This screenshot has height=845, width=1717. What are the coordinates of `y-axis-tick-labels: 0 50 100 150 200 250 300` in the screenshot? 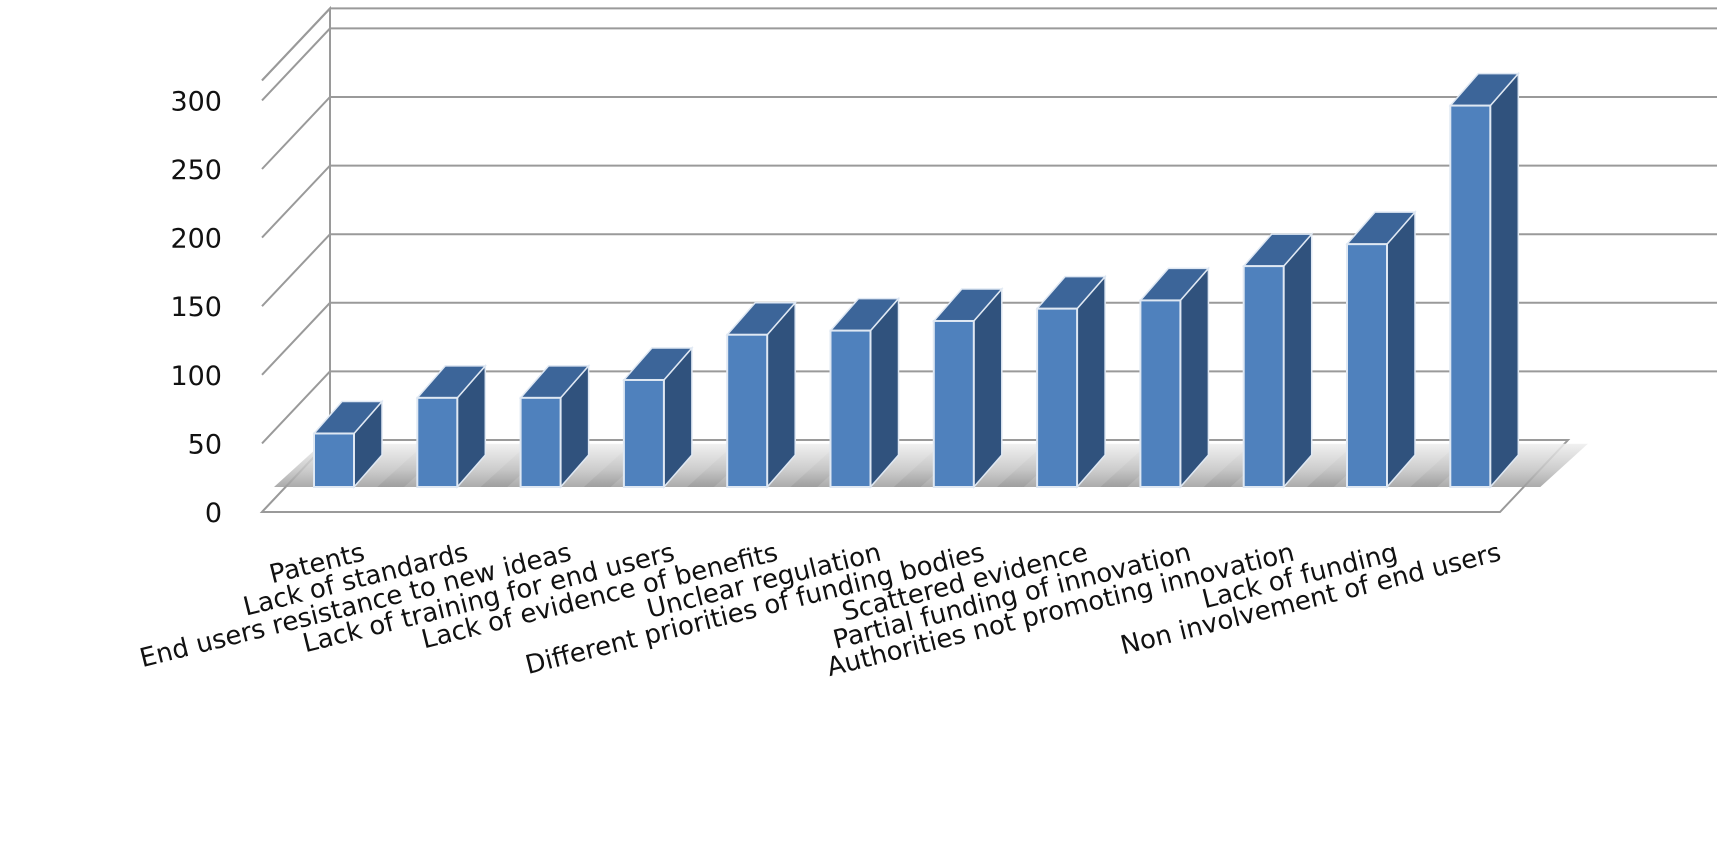 It's located at (196, 307).